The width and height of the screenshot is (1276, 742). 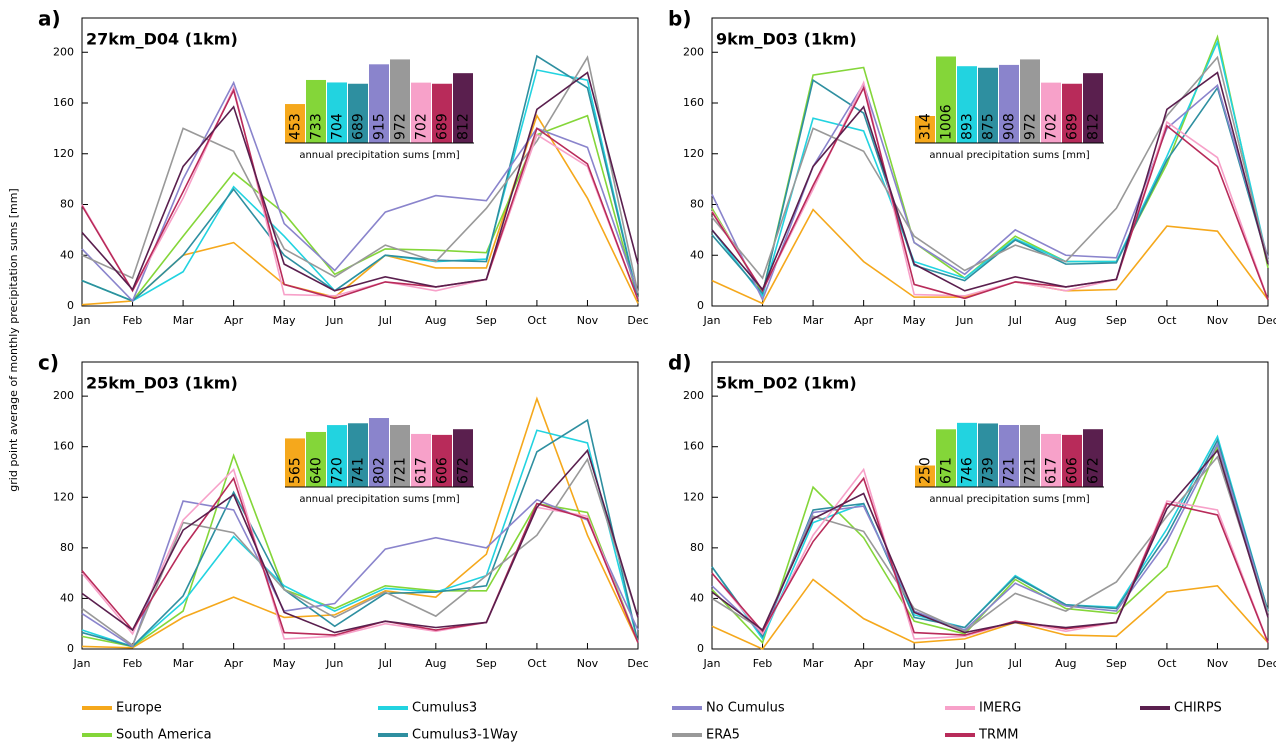 I want to click on x-tick-label: Jun, so click(x=964, y=663).